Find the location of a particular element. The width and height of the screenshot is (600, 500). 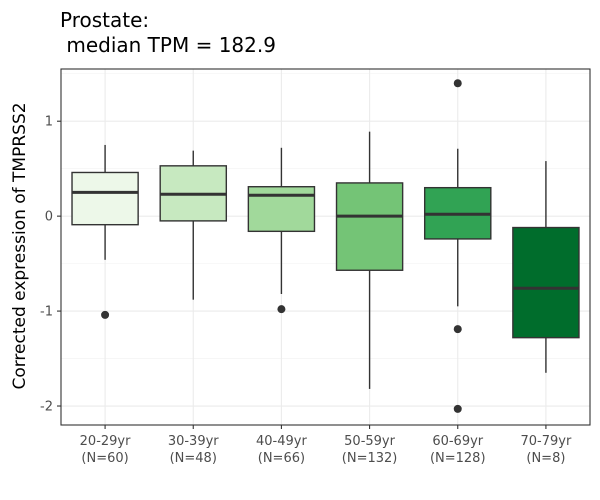

y-axis-title: Corrected expression of TMPRSS2 is located at coordinates (20, 245).